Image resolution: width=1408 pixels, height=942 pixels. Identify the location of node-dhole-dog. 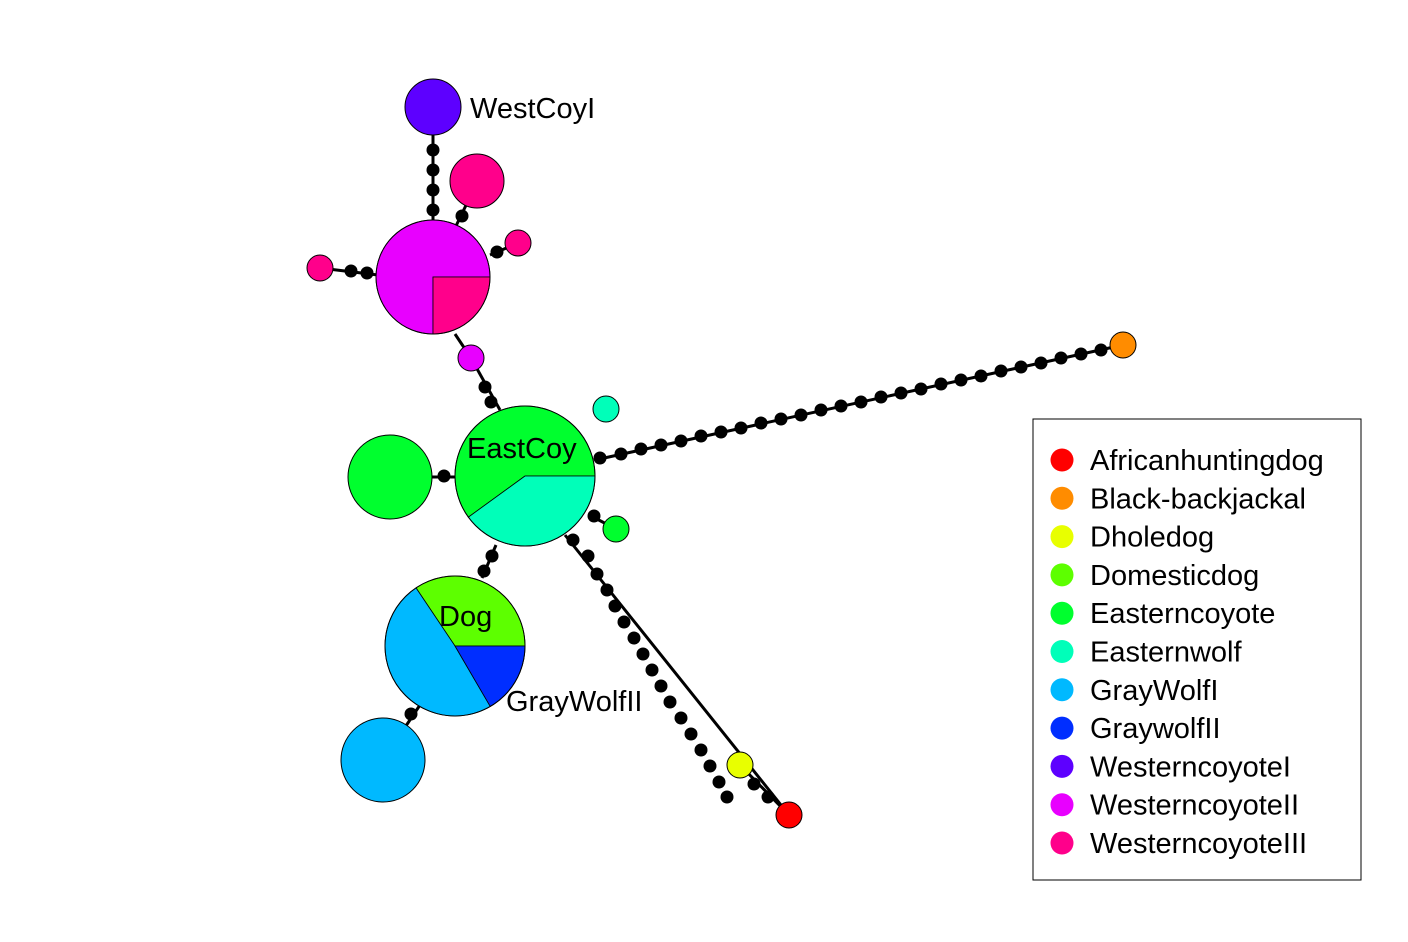
(740, 765).